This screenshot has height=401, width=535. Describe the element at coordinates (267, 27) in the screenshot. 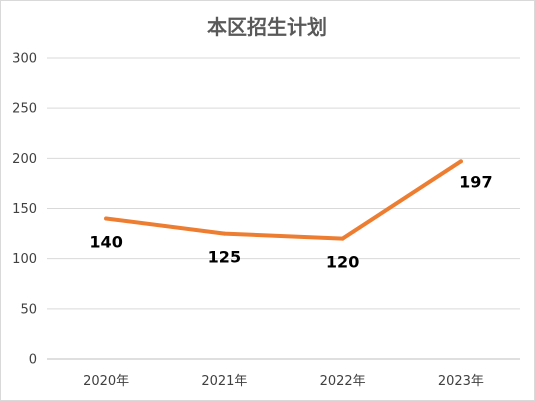

I see `chart-title: 本区招生计划` at that location.